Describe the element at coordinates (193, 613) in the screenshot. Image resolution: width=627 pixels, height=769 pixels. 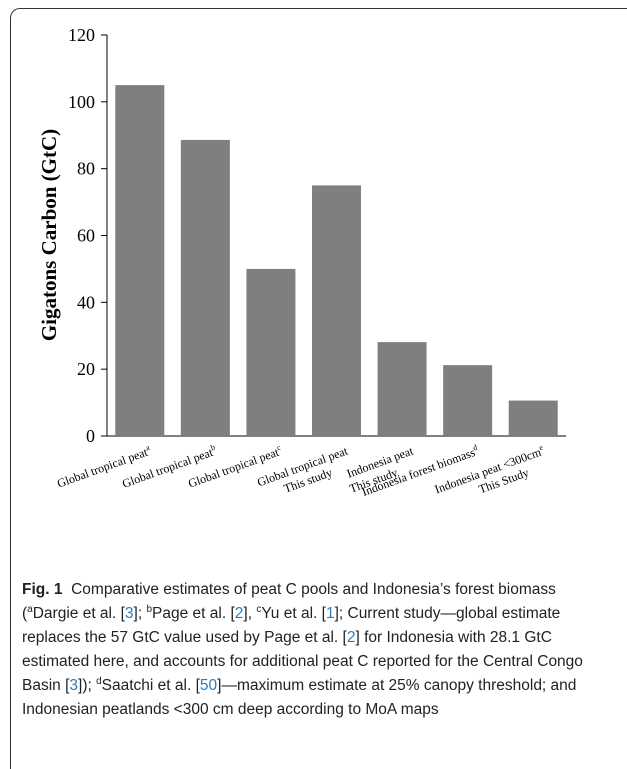
I see `caption-text: Page et al. [` at that location.